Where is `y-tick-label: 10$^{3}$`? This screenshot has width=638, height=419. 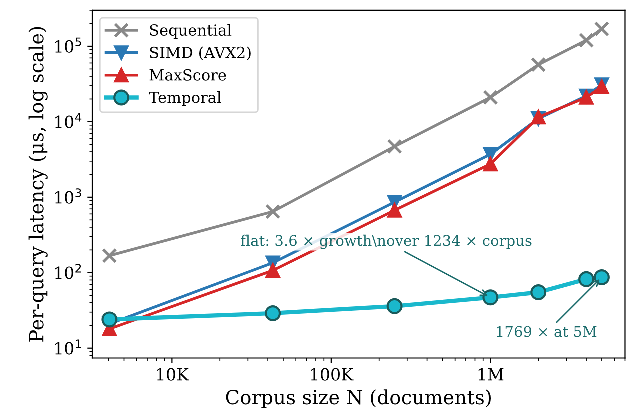
y-tick-label: 10$^{3}$ is located at coordinates (68, 196).